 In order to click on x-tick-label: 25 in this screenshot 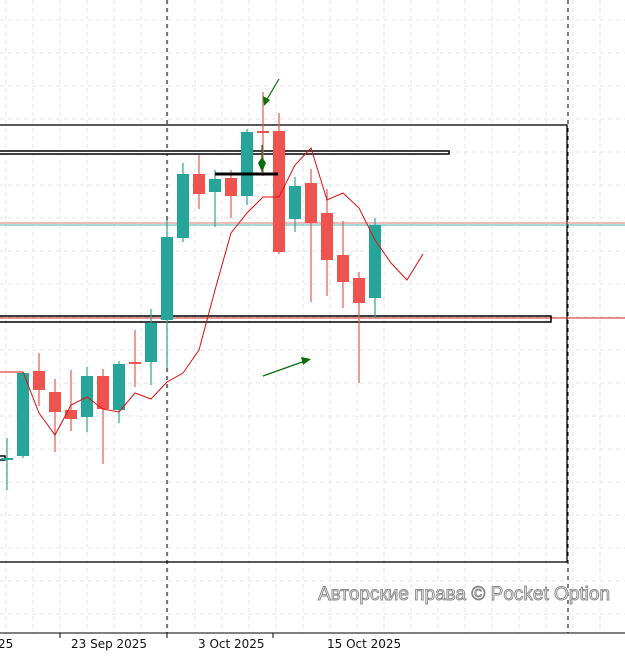, I will do `click(6, 644)`.